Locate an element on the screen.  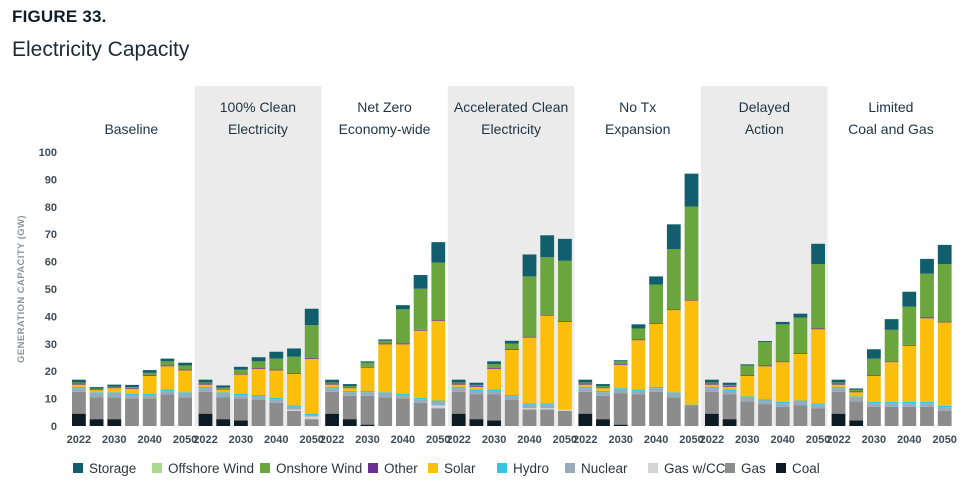
x-tick-label: 2050 is located at coordinates (565, 440).